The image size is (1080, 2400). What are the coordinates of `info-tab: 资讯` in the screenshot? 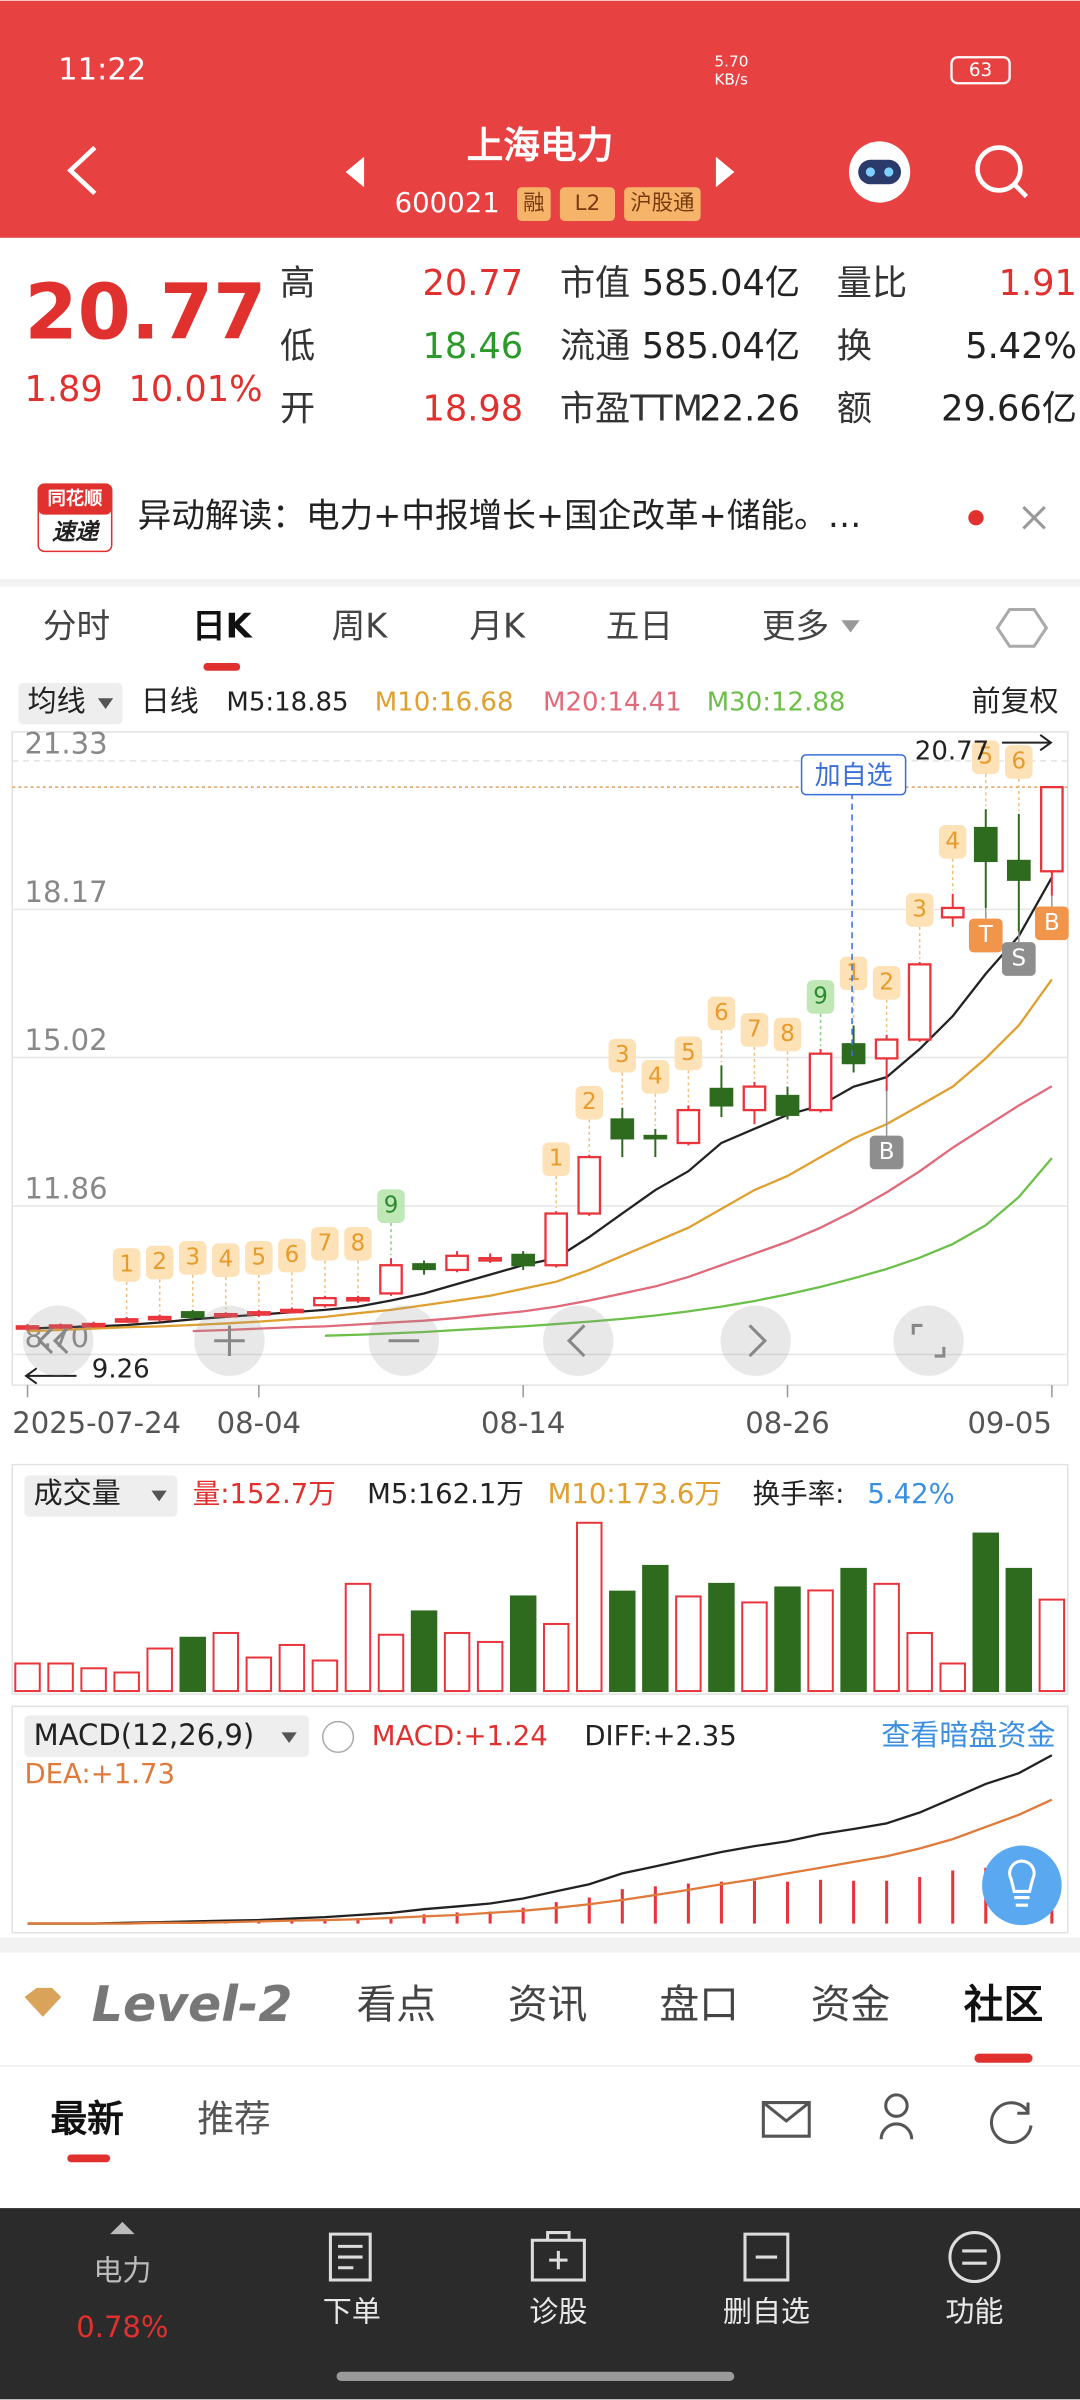 It's located at (548, 2005).